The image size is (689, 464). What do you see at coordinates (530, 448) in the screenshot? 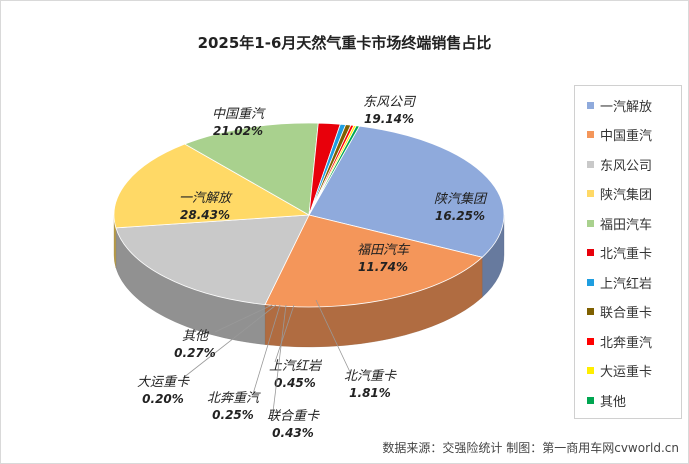
I see `source-note: 数据来源：交强险统计 制图：第一商用车网cvworld.cn` at bounding box center [530, 448].